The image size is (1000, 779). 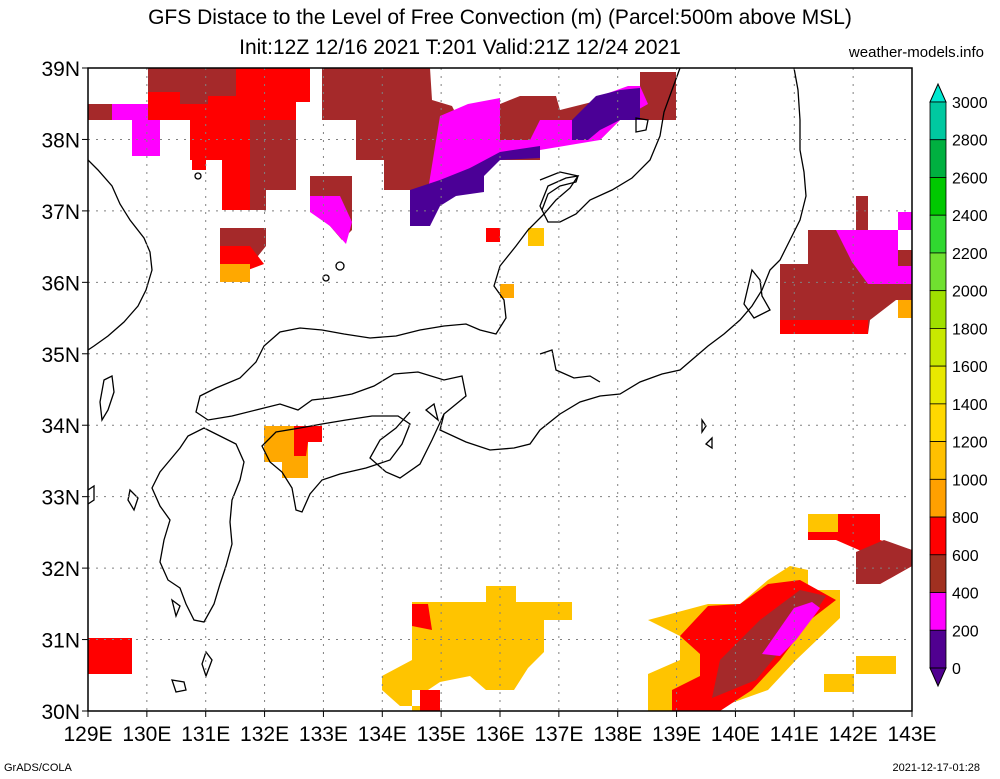 What do you see at coordinates (970, 405) in the screenshot?
I see `colorbar-label: 1400` at bounding box center [970, 405].